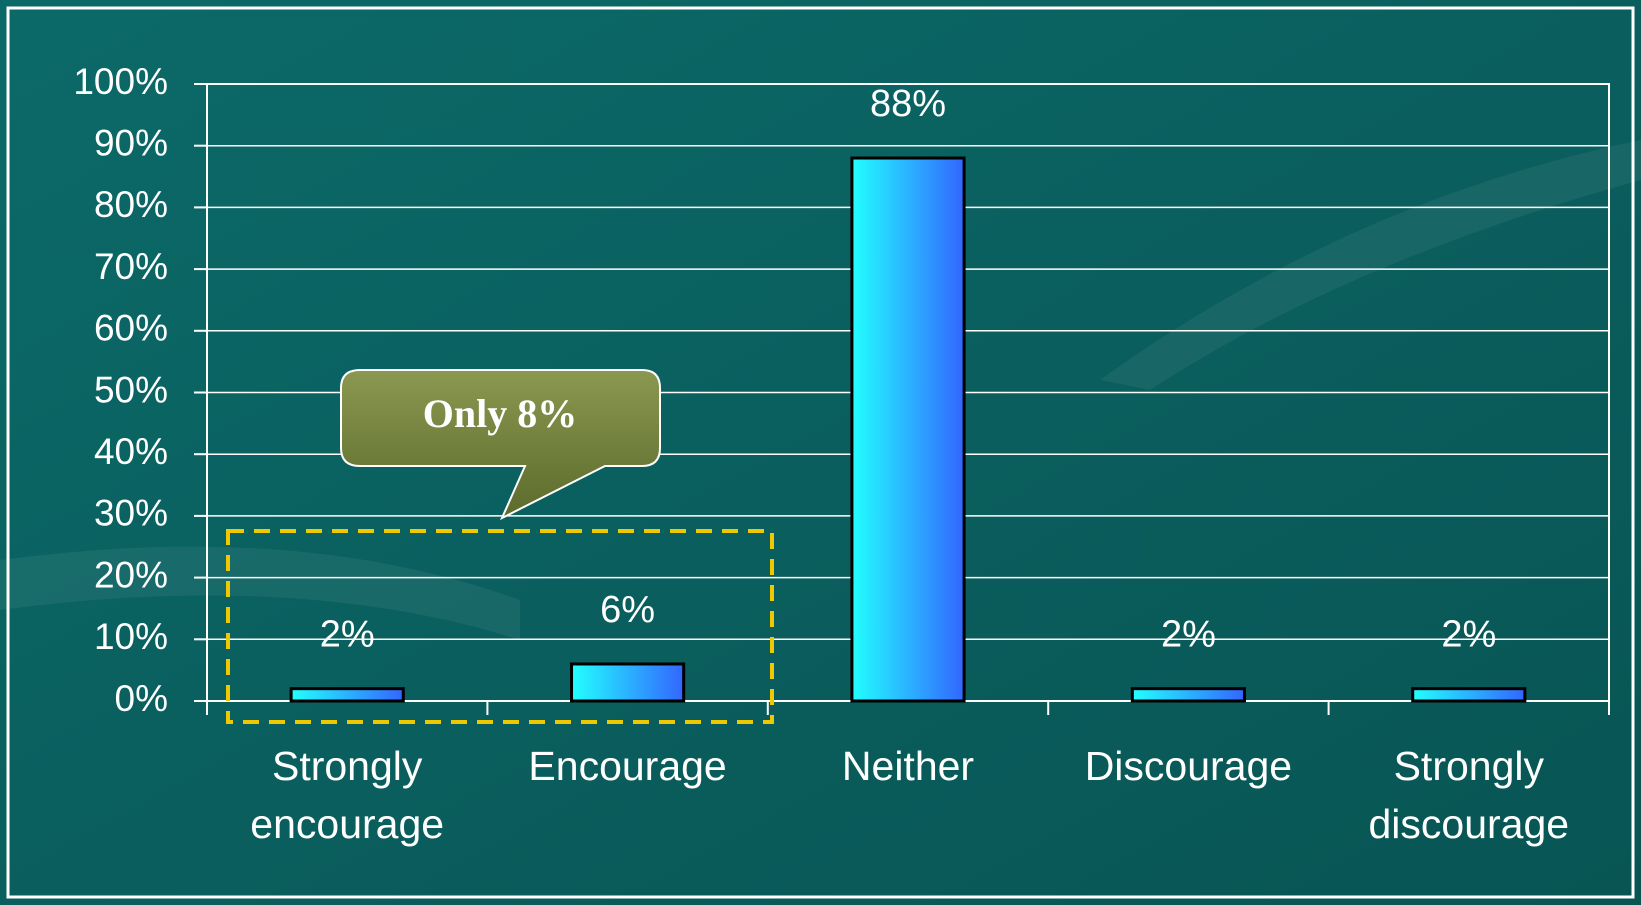 This screenshot has width=1641, height=905. What do you see at coordinates (908, 766) in the screenshot?
I see `x-tick-label: Neither` at bounding box center [908, 766].